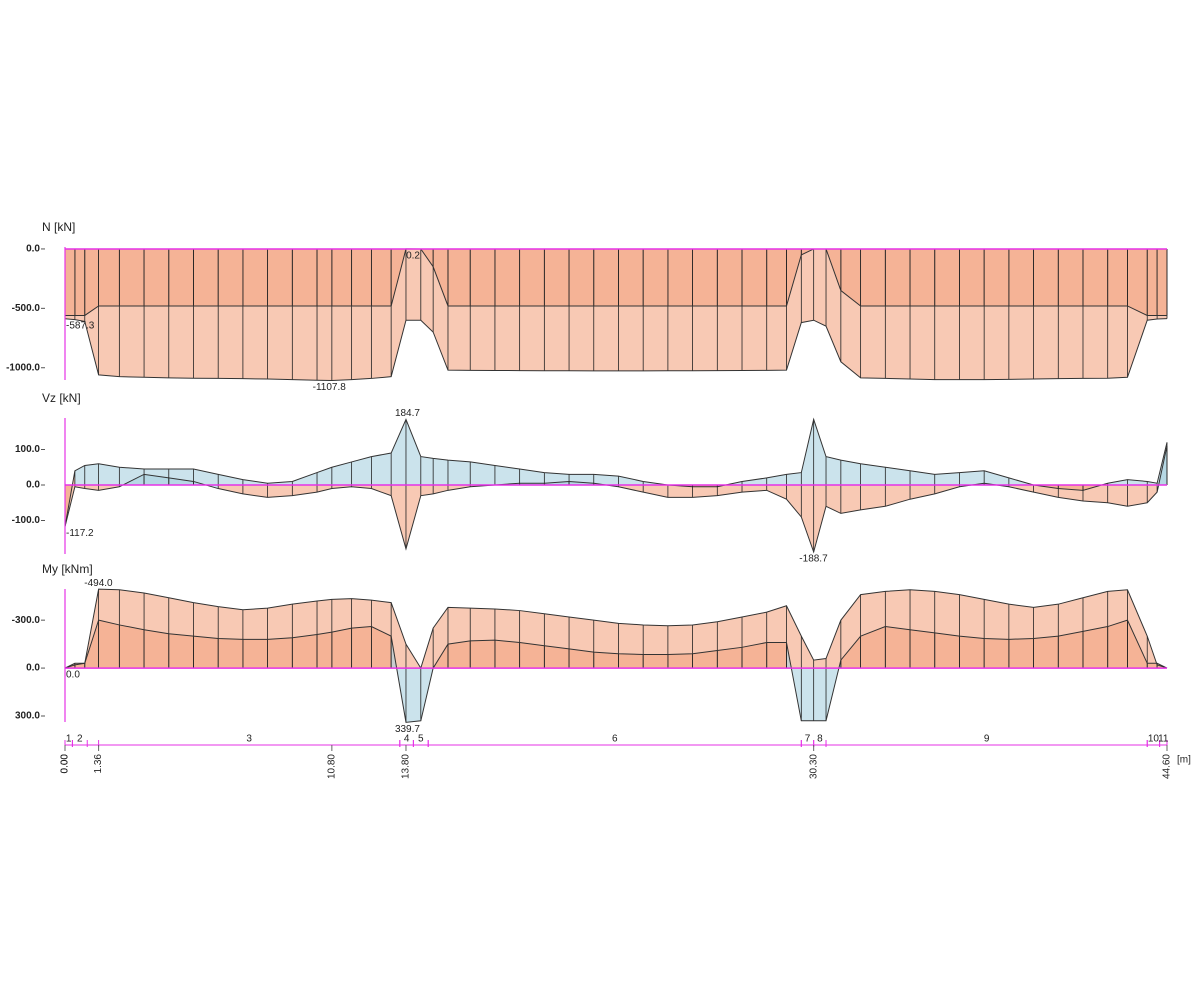 The height and width of the screenshot is (983, 1200). Describe the element at coordinates (808, 739) in the screenshot. I see `member-label: 7` at that location.